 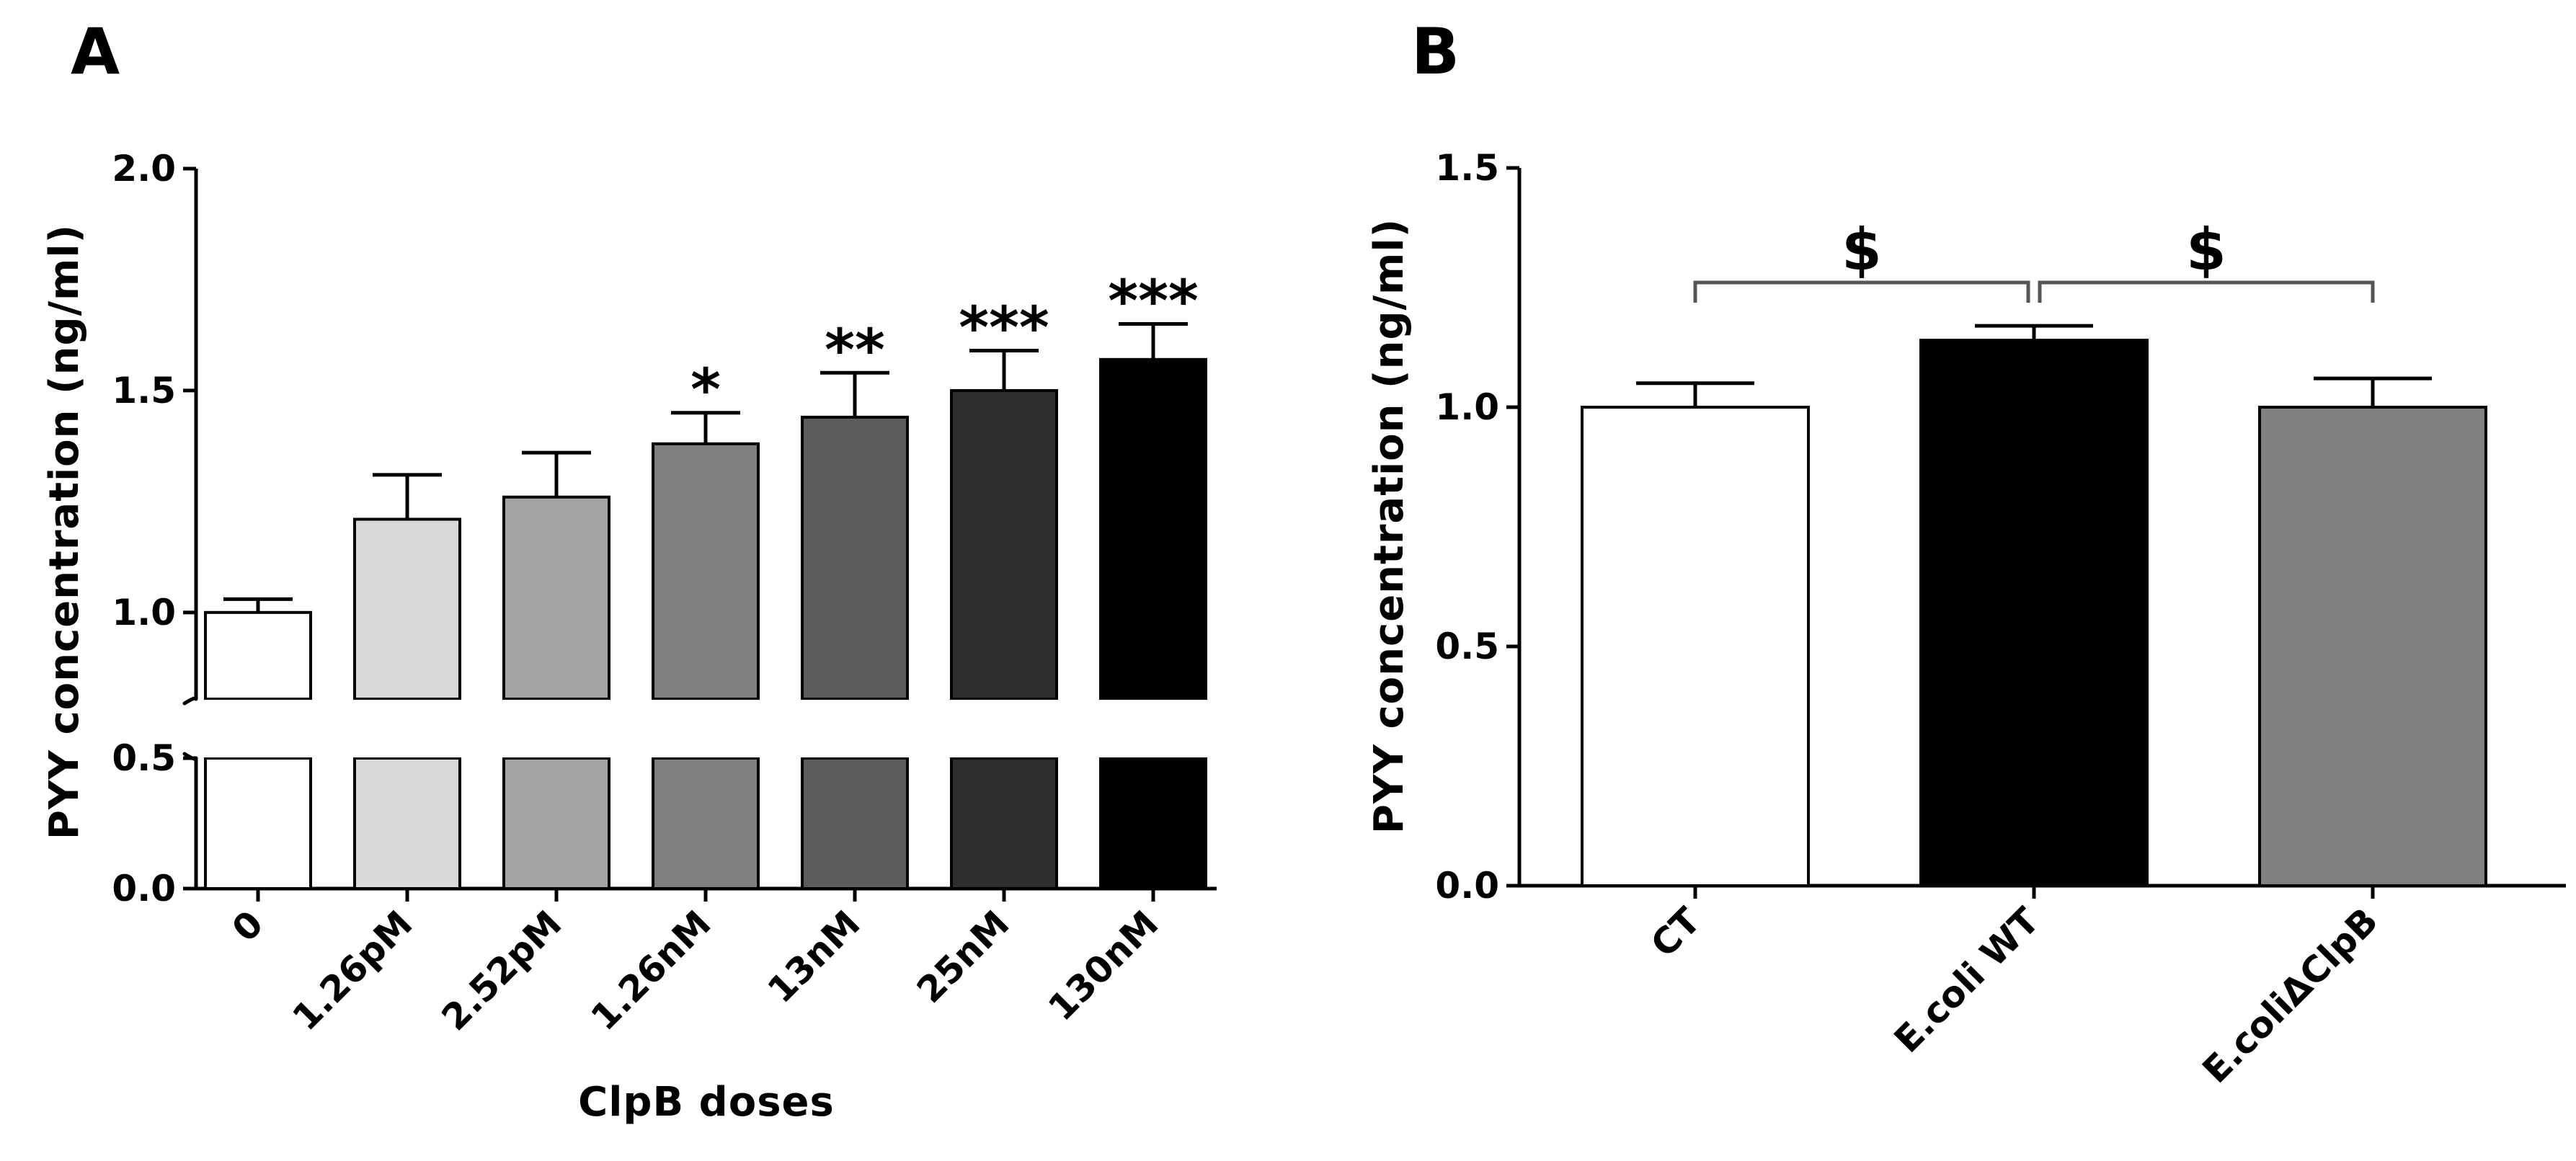 I want to click on significance-label: **, so click(x=855, y=349).